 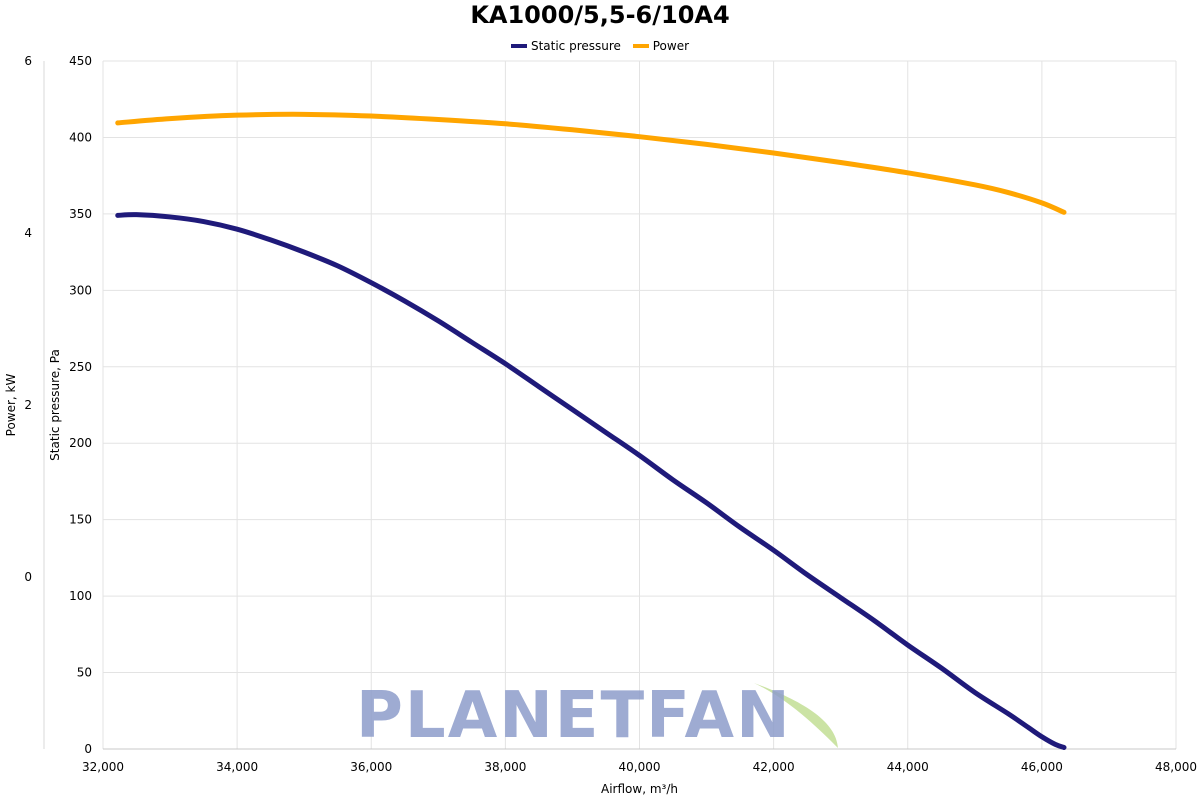 What do you see at coordinates (237, 767) in the screenshot?
I see `x-tick-label: 34,000` at bounding box center [237, 767].